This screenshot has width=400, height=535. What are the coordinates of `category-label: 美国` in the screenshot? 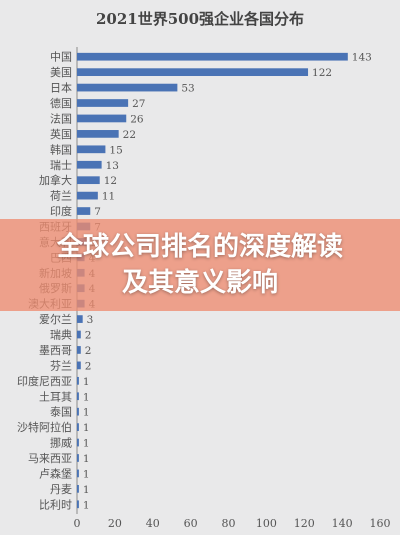 It's located at (61, 72).